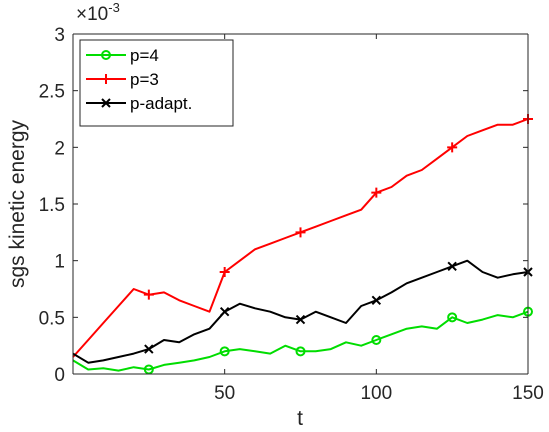 Image resolution: width=549 pixels, height=432 pixels. I want to click on legend-label-p-3: p=3, so click(144, 79).